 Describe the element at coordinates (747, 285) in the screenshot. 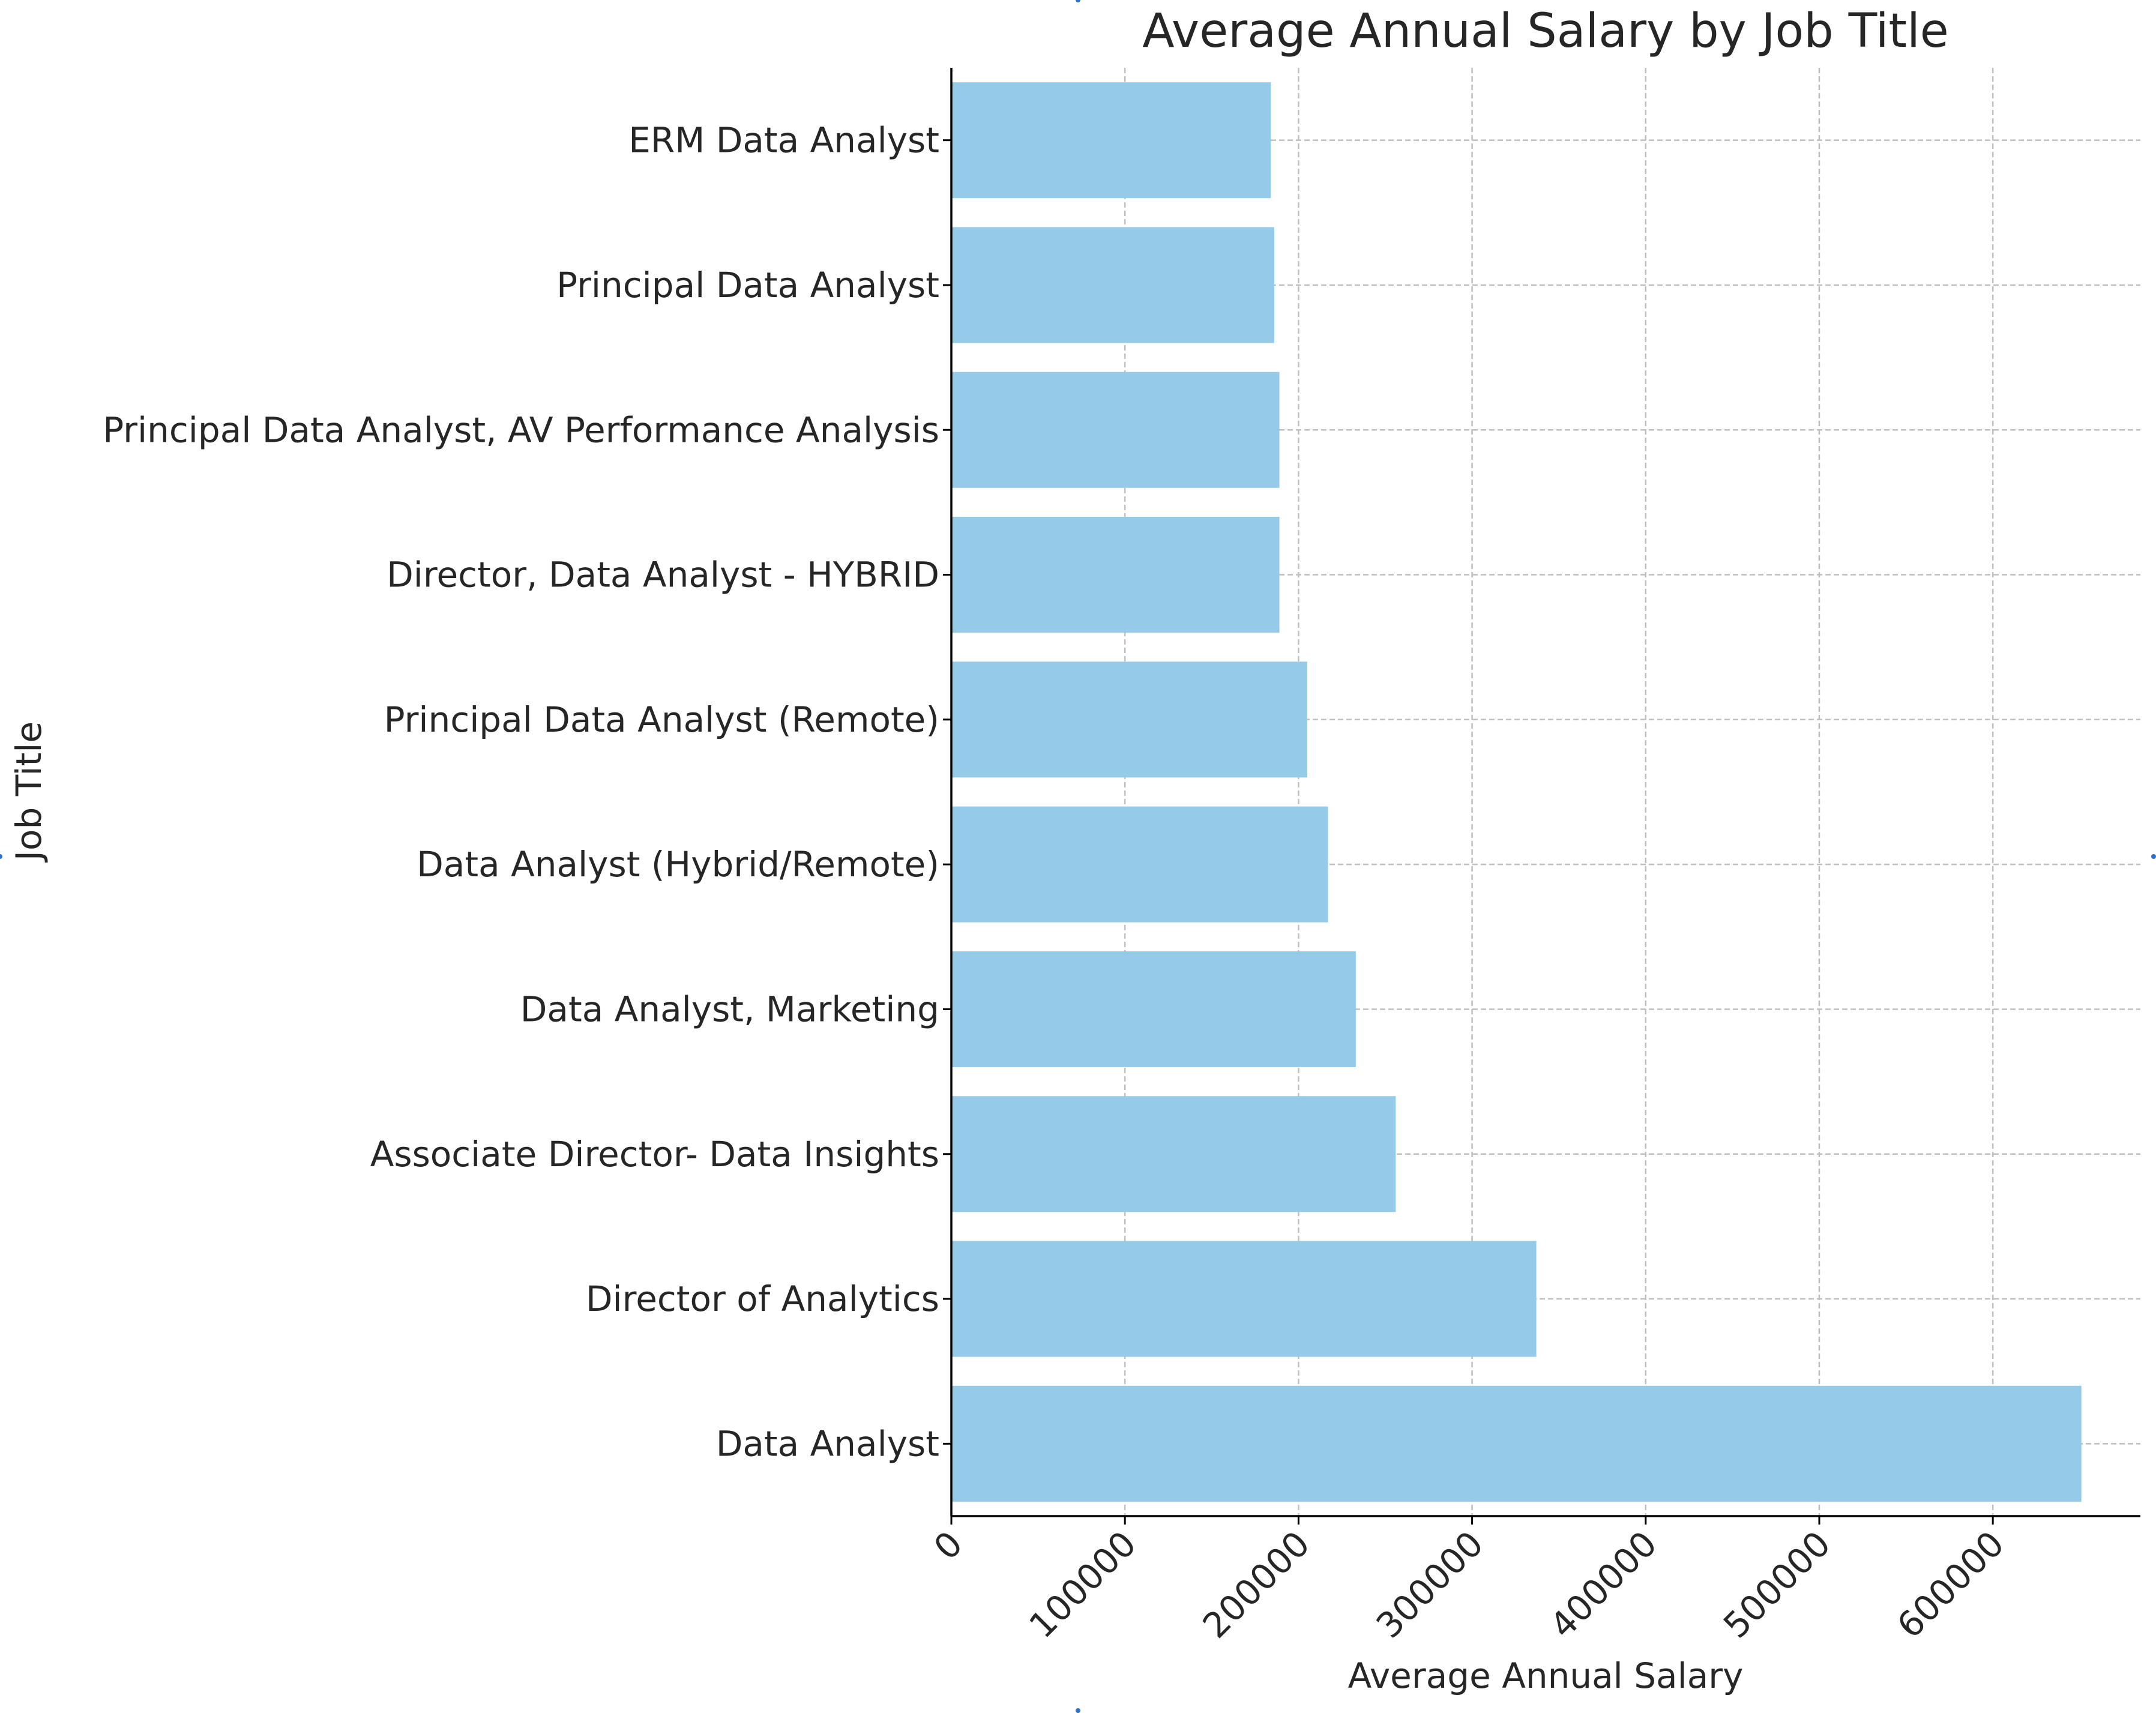

I see `y-tick-label: Principal Data Analyst` at that location.